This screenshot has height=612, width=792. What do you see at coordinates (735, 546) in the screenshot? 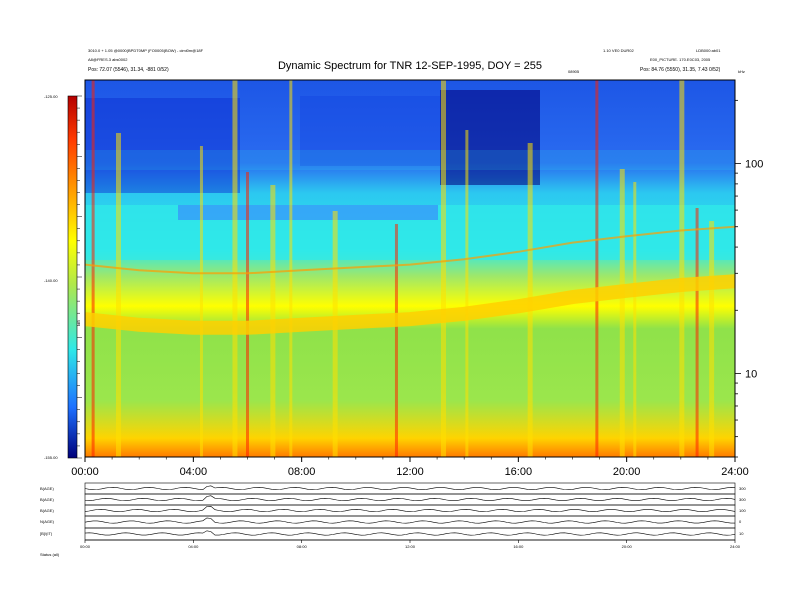
I see `panel-x-tick-label: 24:00` at bounding box center [735, 546].